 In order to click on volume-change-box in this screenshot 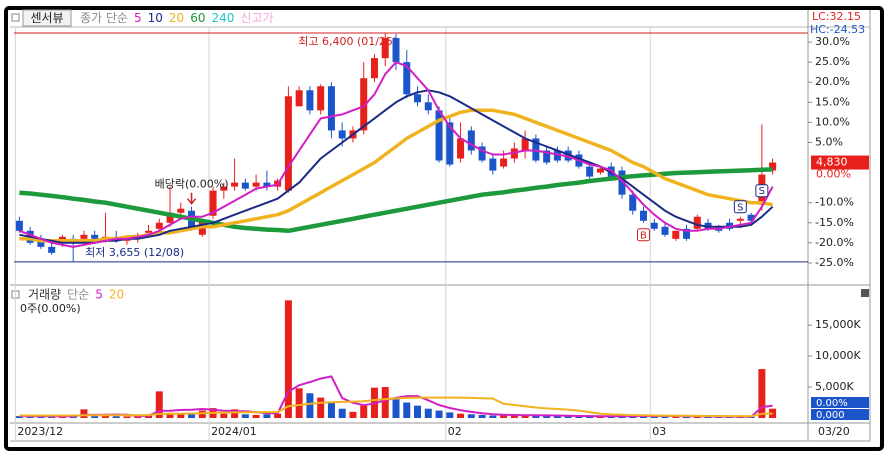, I will do `click(840, 402)`.